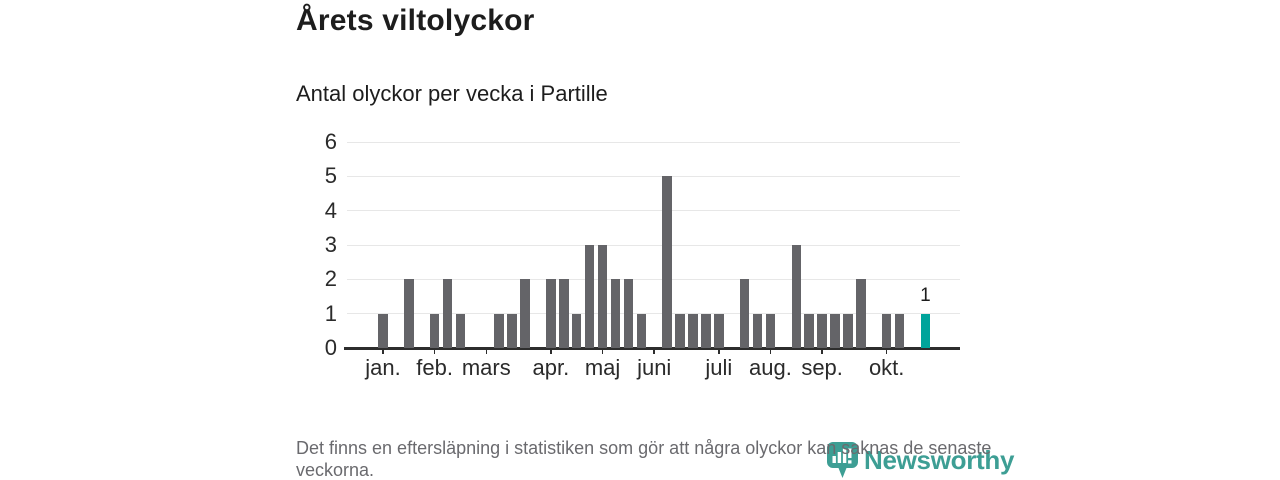 This screenshot has height=480, width=1280. I want to click on y-axis-tick-label: 4, so click(330, 210).